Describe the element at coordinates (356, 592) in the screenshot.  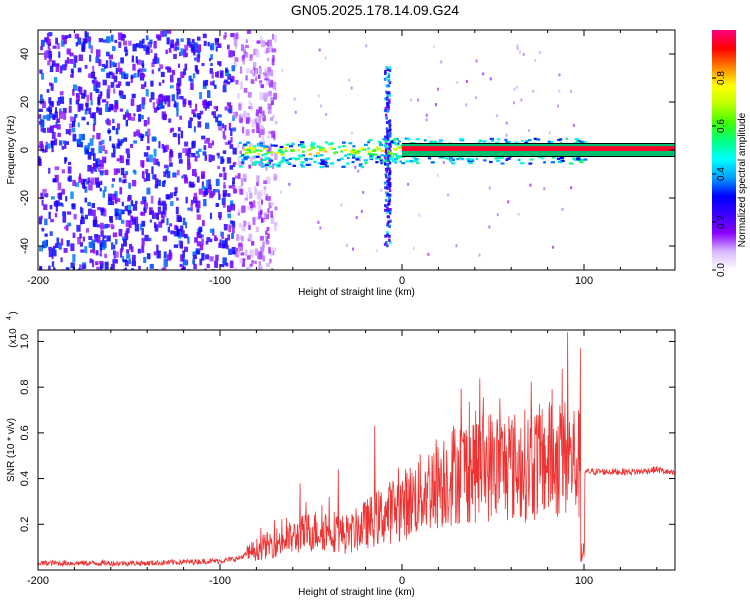
I see `x-axis-label: Height of straight line (km)` at that location.